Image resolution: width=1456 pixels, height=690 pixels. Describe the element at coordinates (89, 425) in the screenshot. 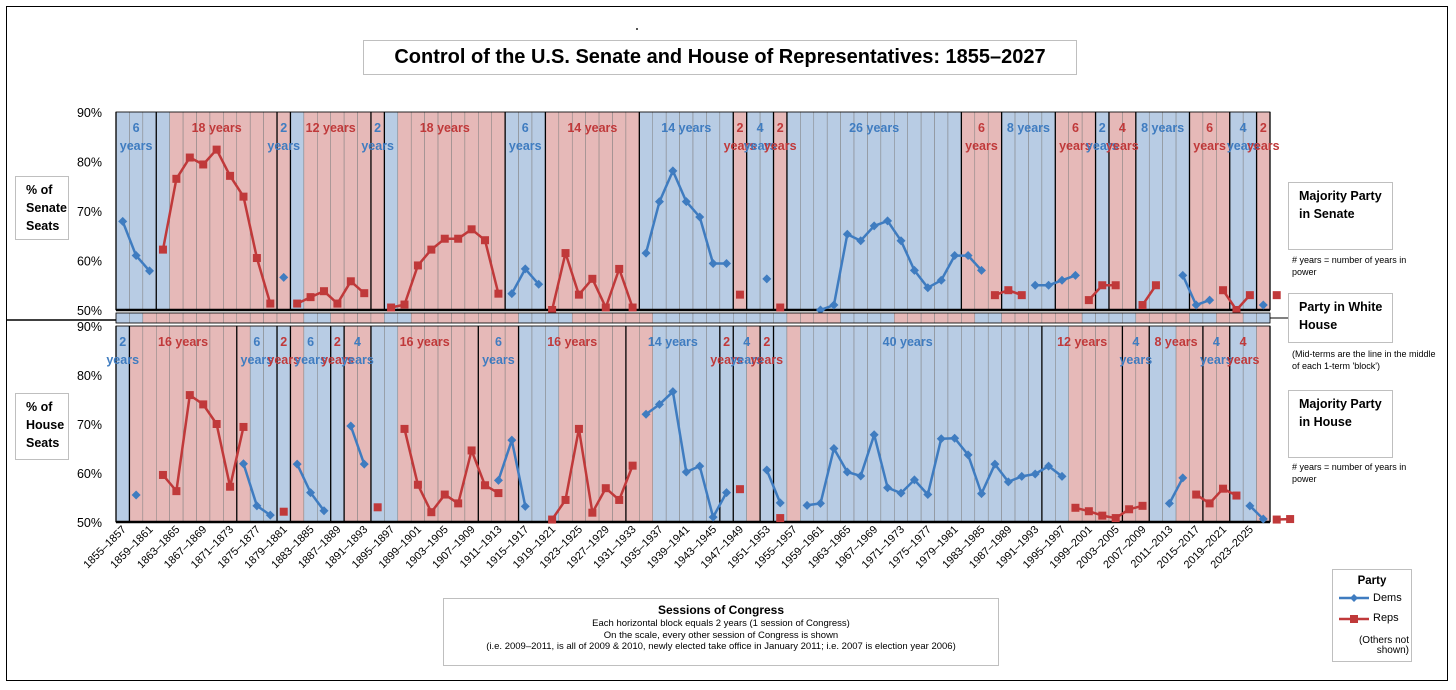

I see `house-y-tick-label: 70%` at that location.